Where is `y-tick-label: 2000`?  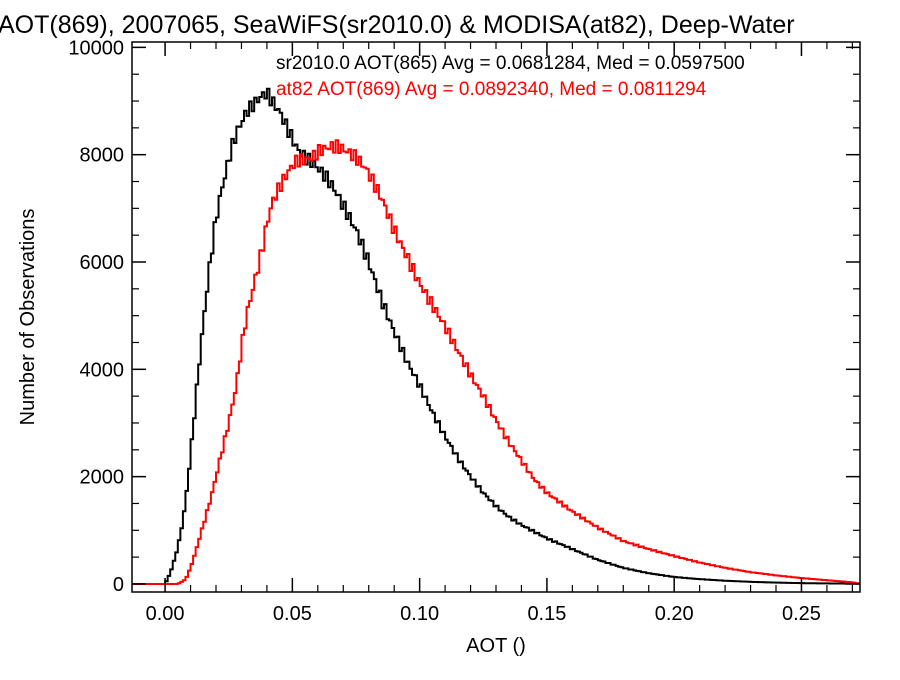
y-tick-label: 2000 is located at coordinates (102, 478).